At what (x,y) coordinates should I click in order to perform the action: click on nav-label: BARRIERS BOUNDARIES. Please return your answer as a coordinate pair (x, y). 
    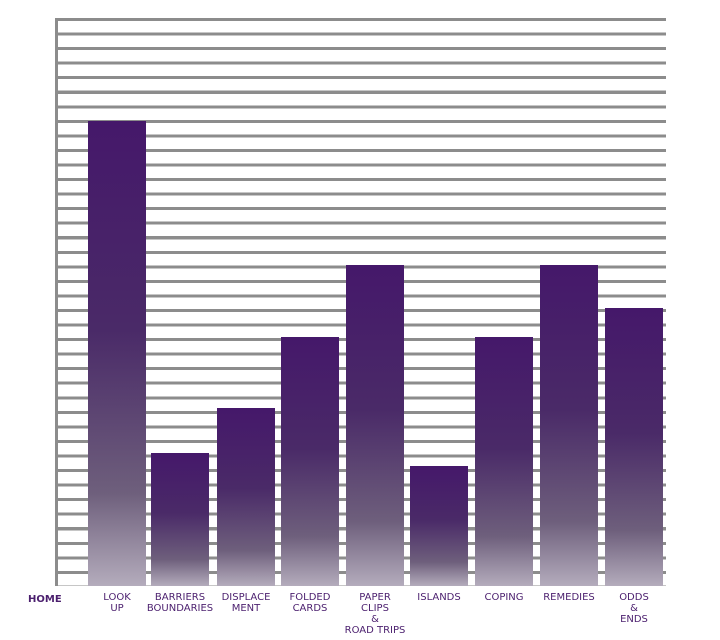
    Looking at the image, I should click on (180, 603).